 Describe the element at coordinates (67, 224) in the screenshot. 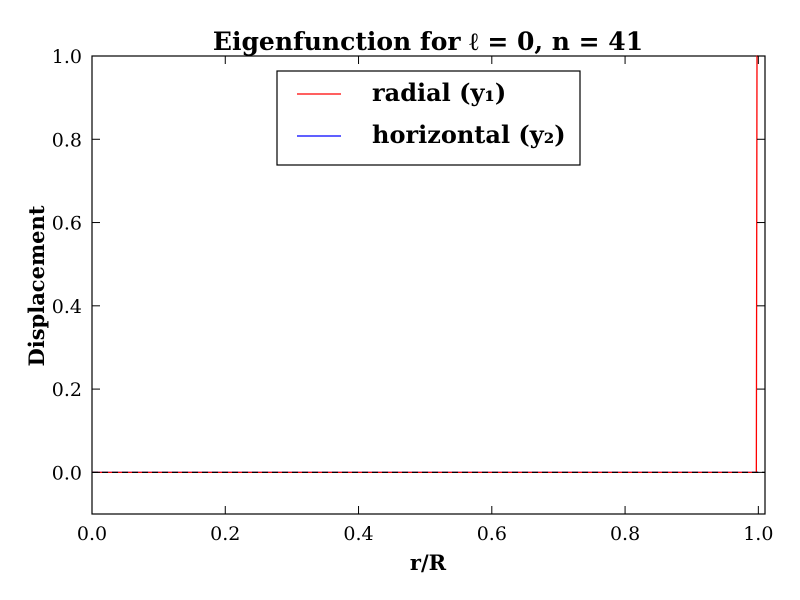

I see `y-tick-label: 0.6` at that location.